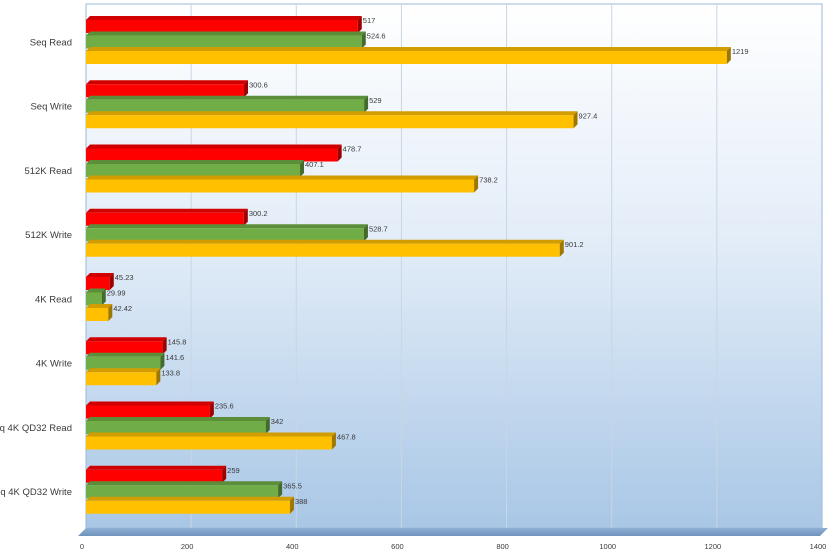  I want to click on bar-value-label: 407.1, so click(314, 164).